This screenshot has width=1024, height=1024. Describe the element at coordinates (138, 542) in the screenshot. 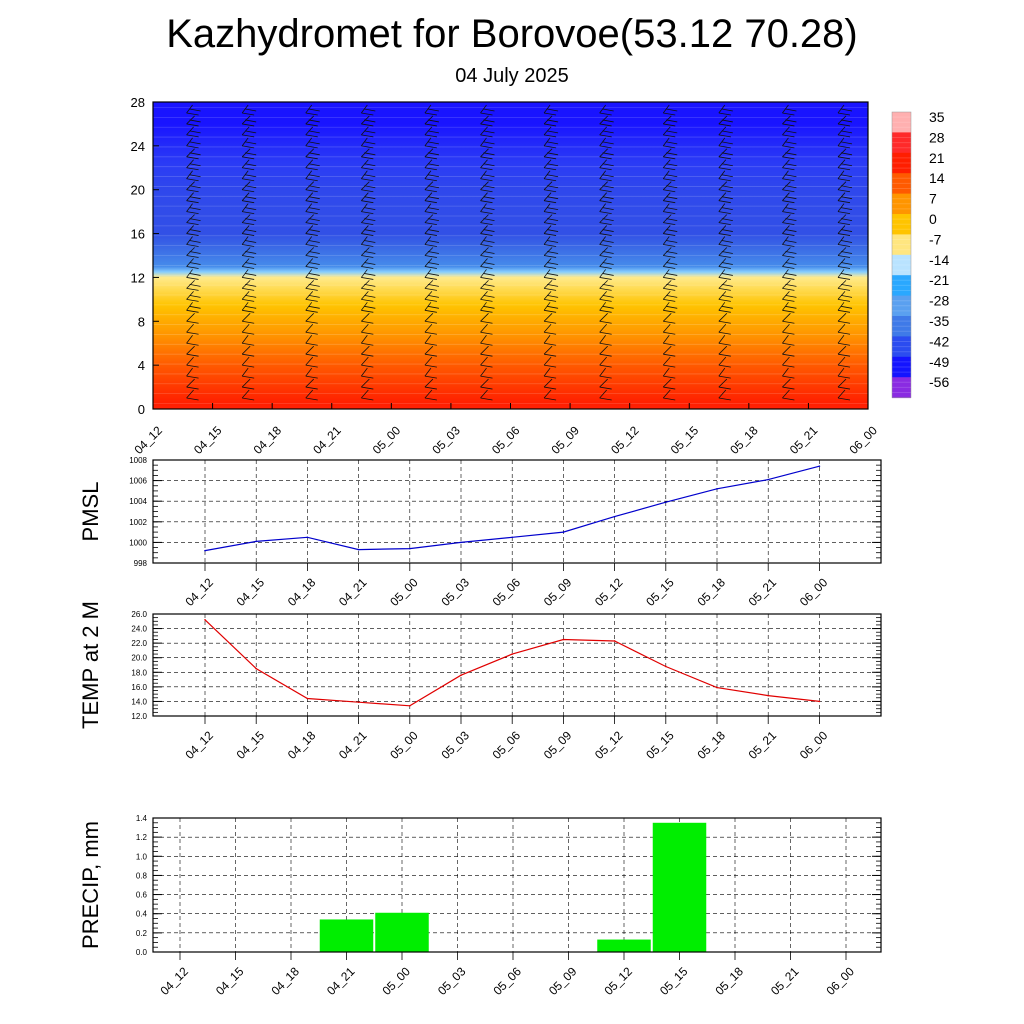

I see `y-tick-label: 1000` at that location.